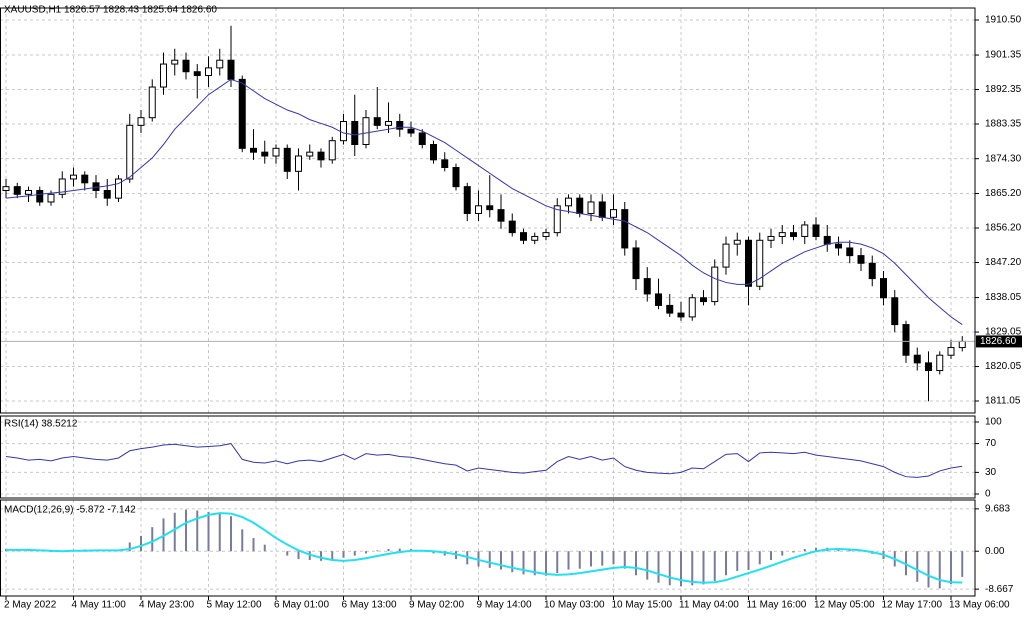 This screenshot has width=1024, height=618. I want to click on x-tick-label: 11 May 16:00, so click(777, 605).